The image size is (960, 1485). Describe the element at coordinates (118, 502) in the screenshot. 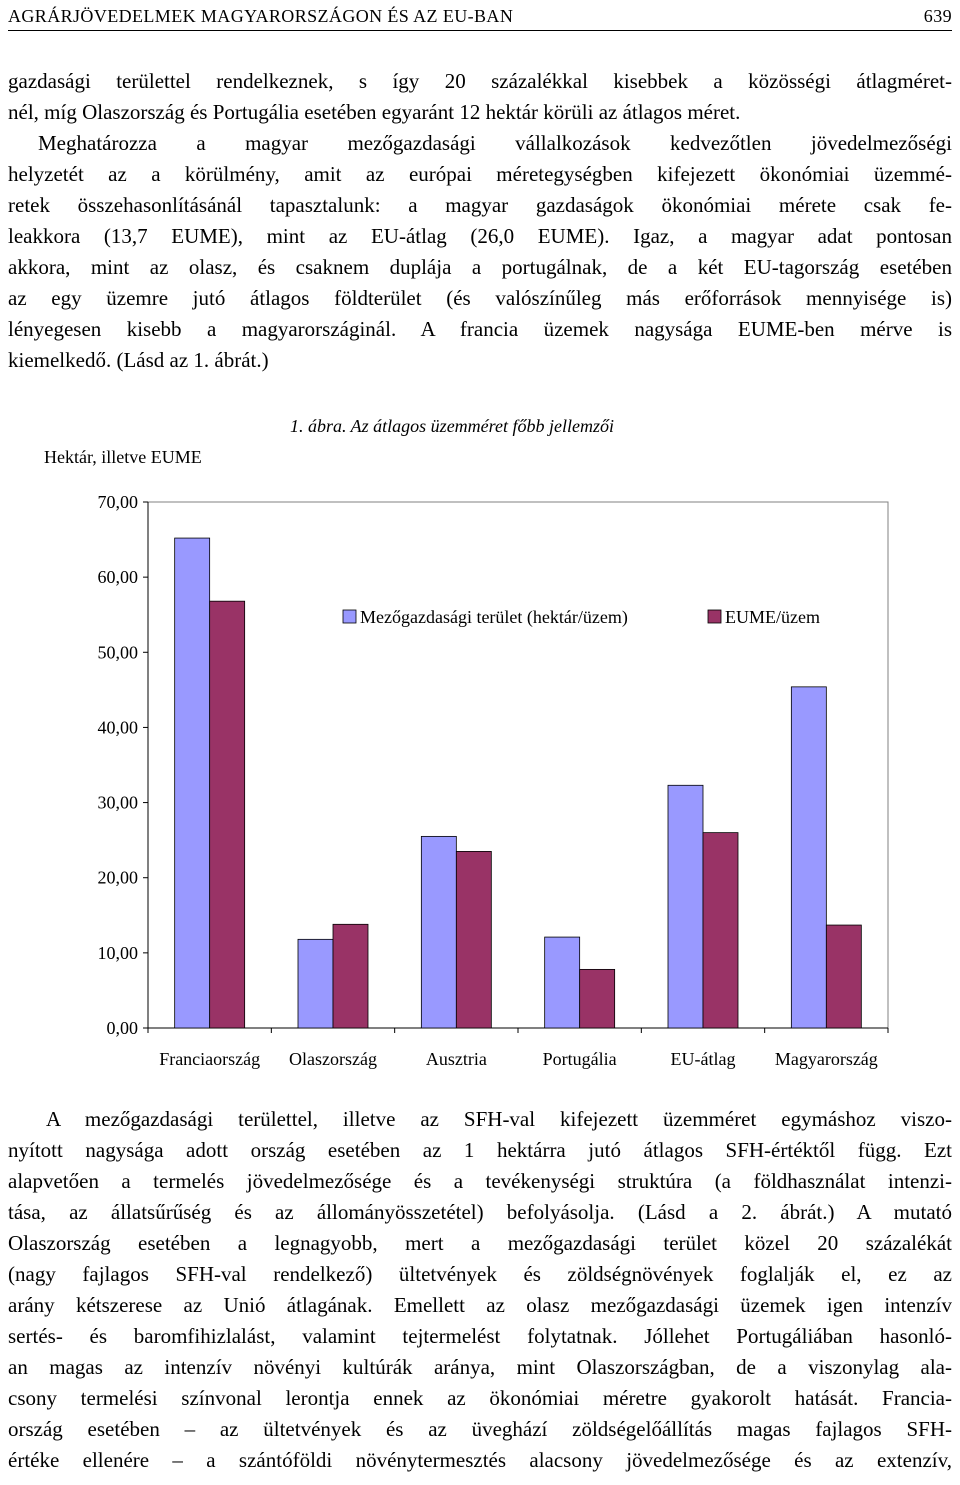

I see `y-tick-label: 70,00` at that location.